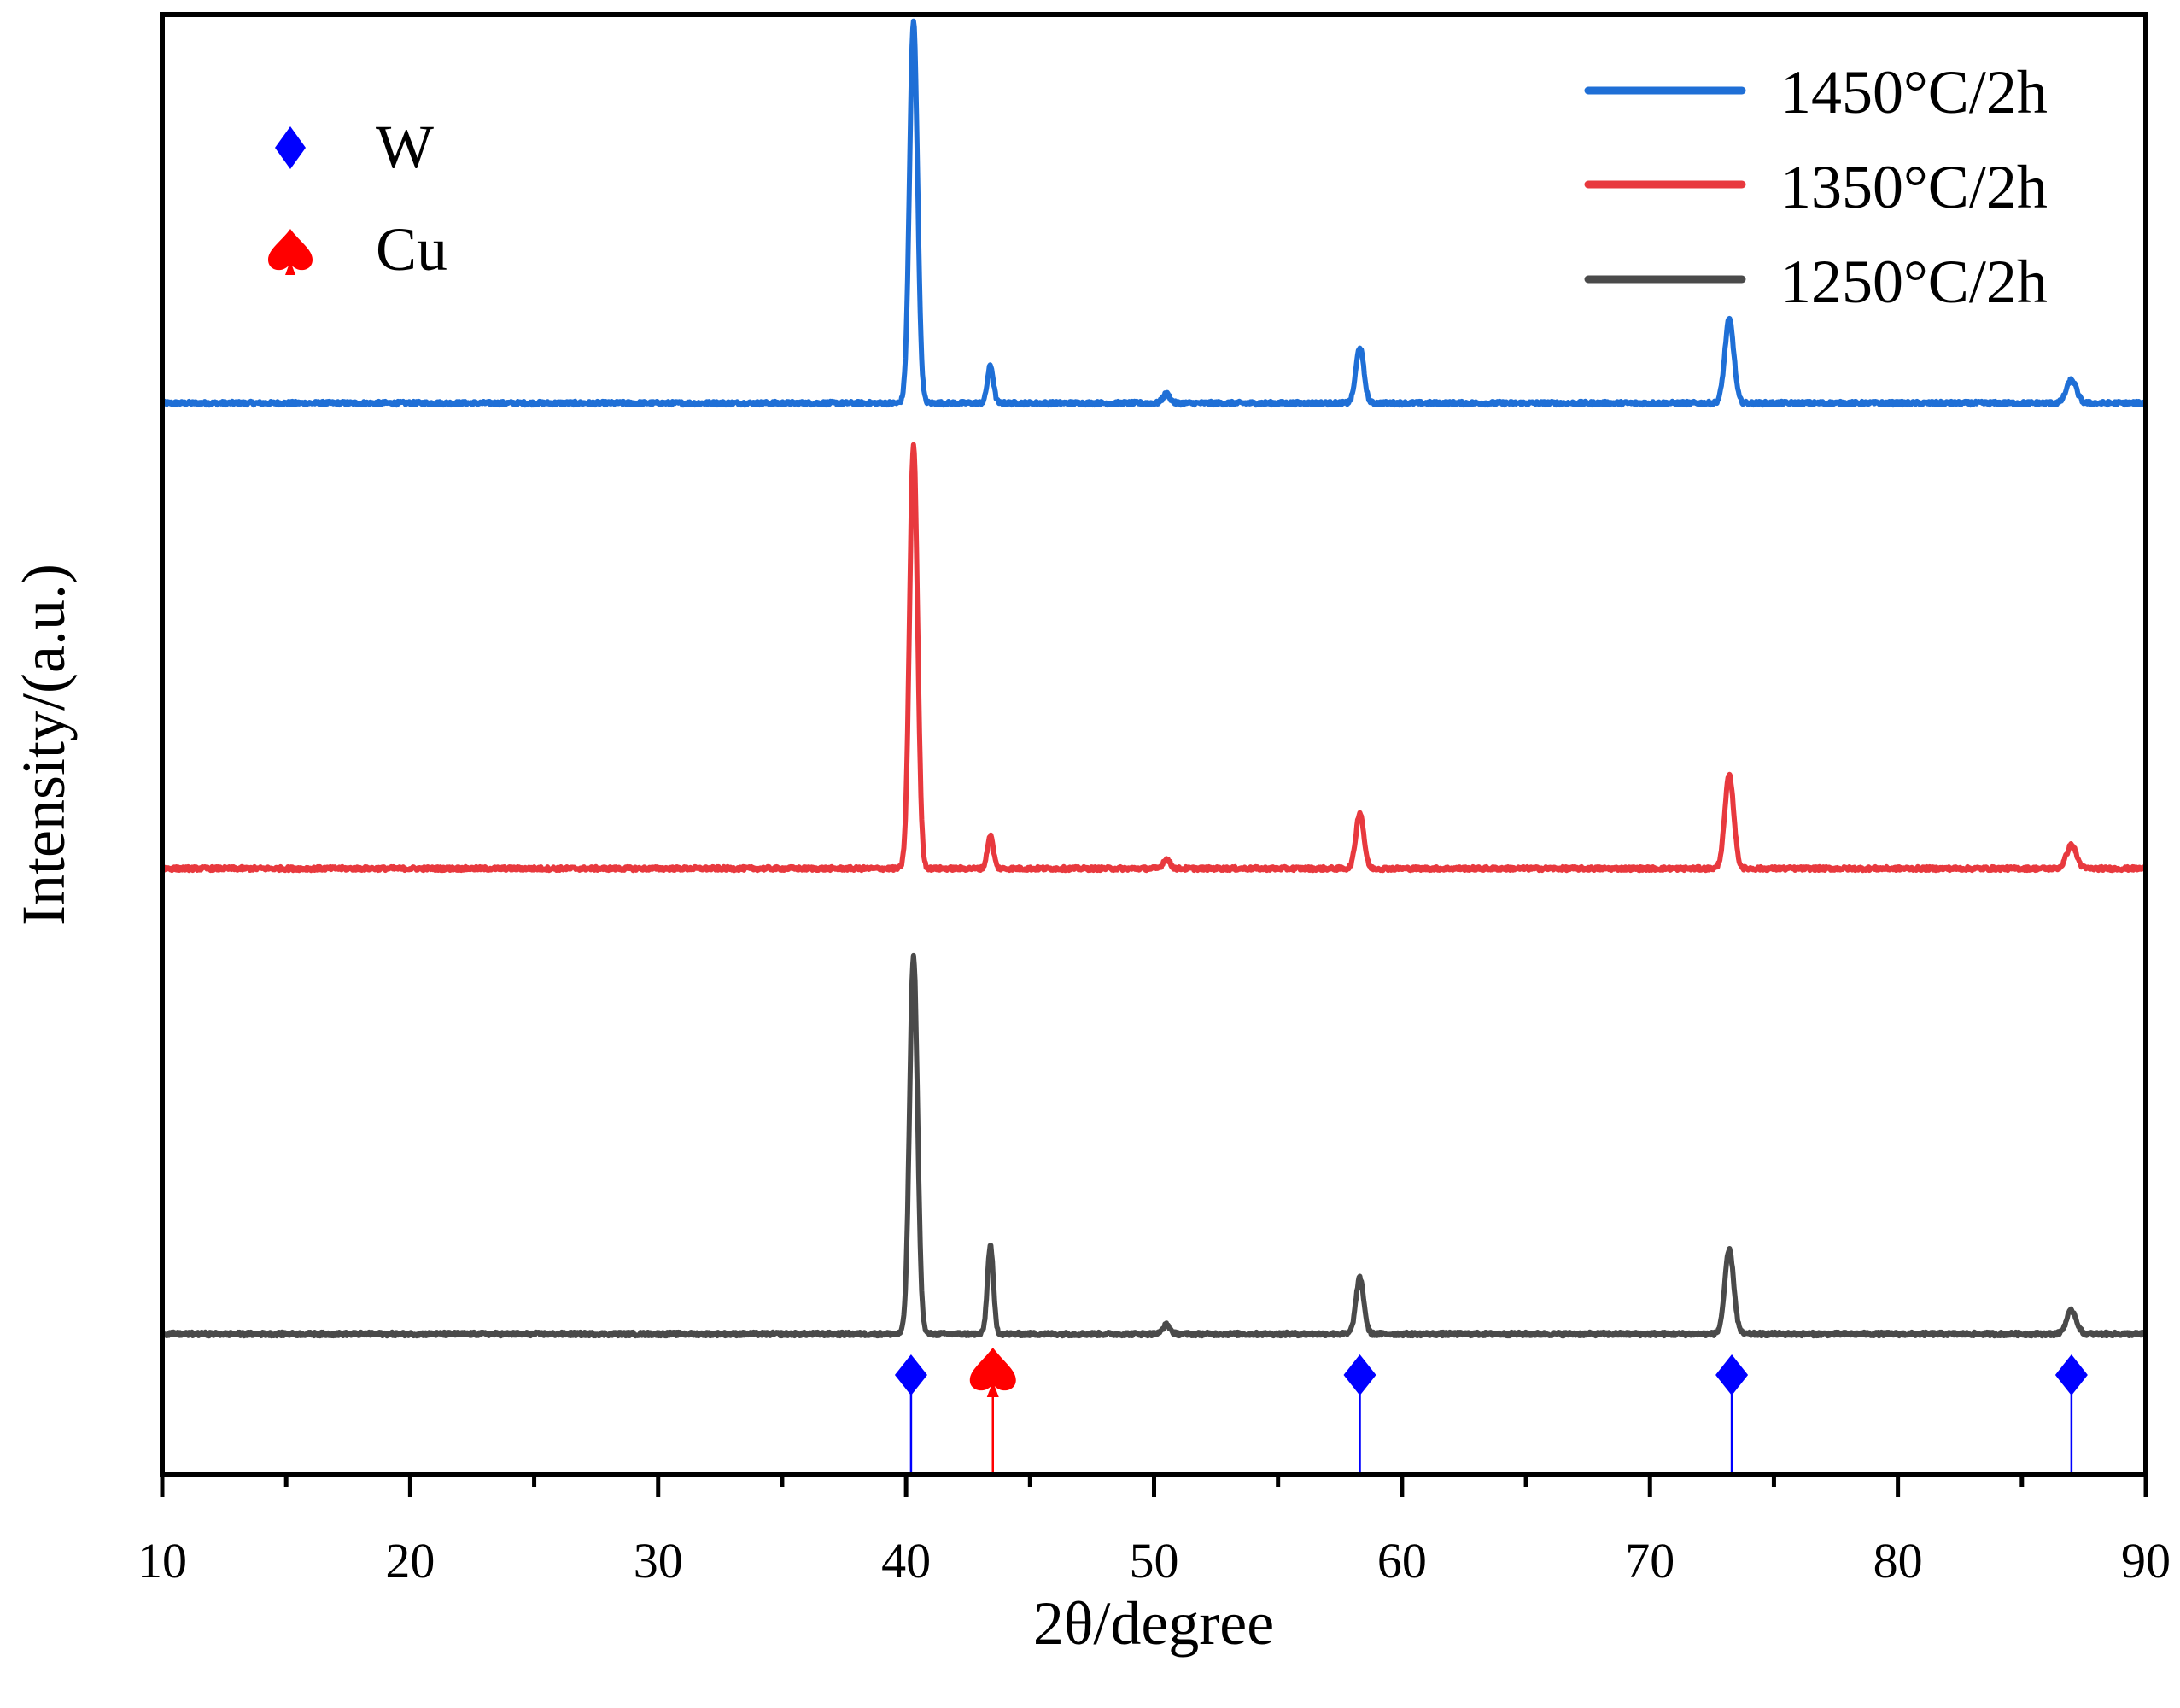 This screenshot has height=1708, width=2180. I want to click on series-legend: 1450°C/2h 1350°C/2h 1250°C/2h, so click(1816, 187).